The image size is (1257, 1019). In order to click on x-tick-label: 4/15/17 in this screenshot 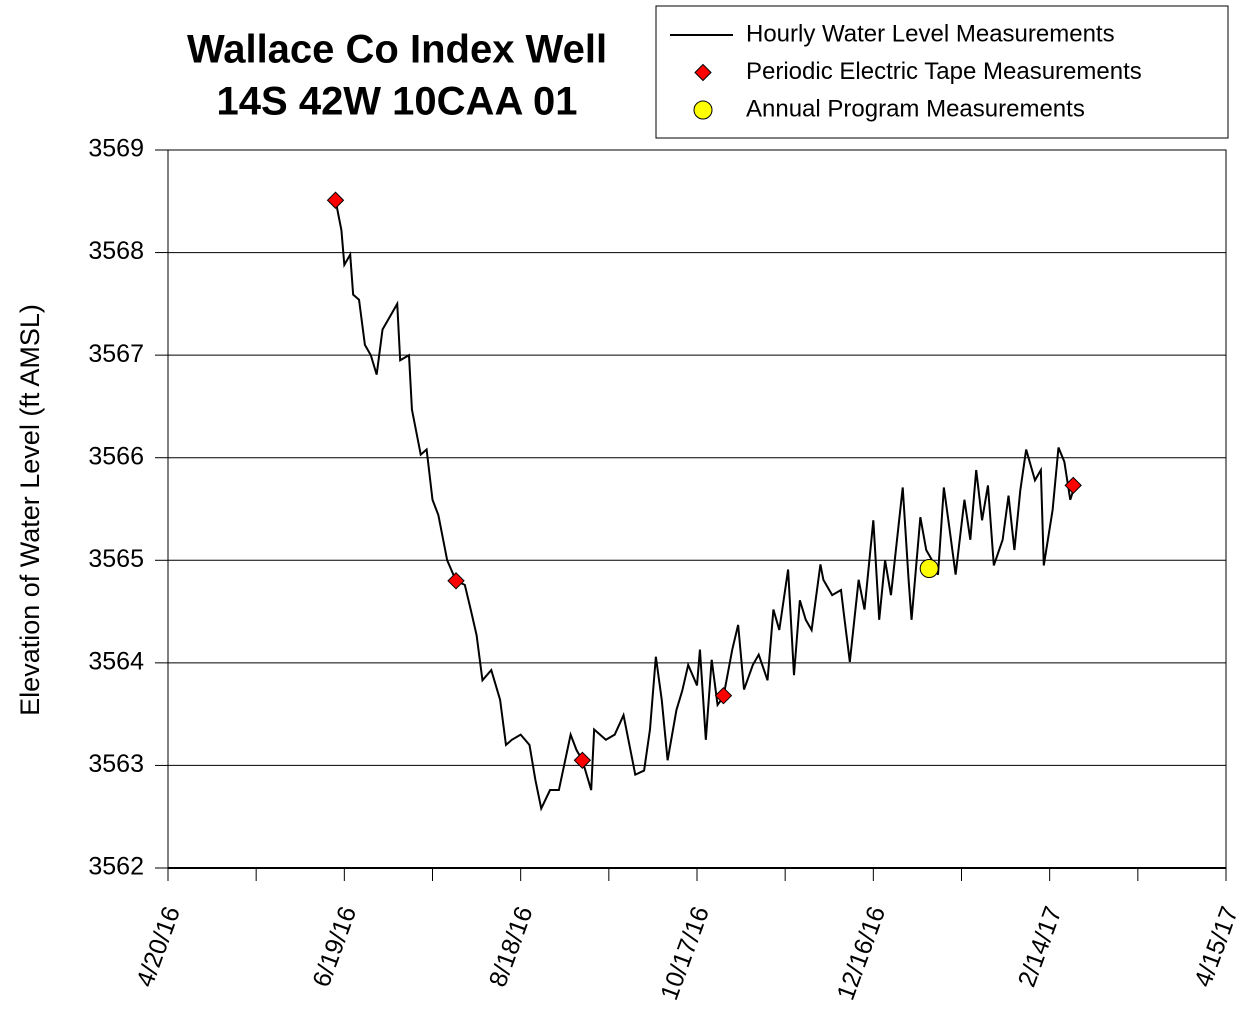, I will do `click(1216, 947)`.